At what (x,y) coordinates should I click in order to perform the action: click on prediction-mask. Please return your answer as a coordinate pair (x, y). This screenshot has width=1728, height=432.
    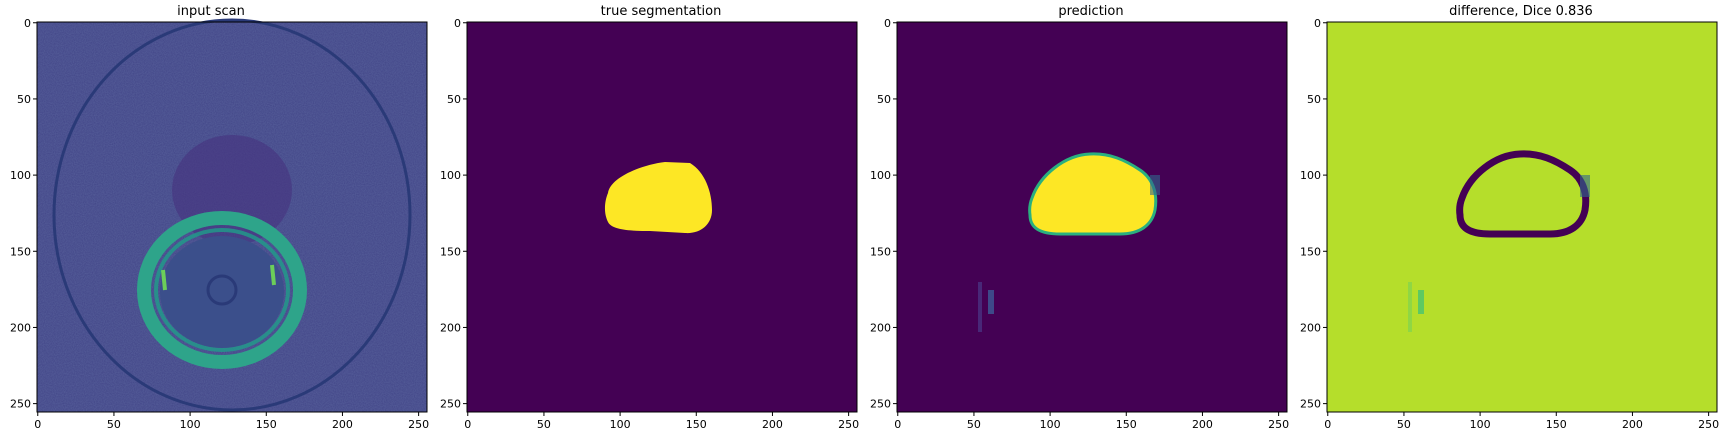
    Looking at the image, I should click on (1093, 194).